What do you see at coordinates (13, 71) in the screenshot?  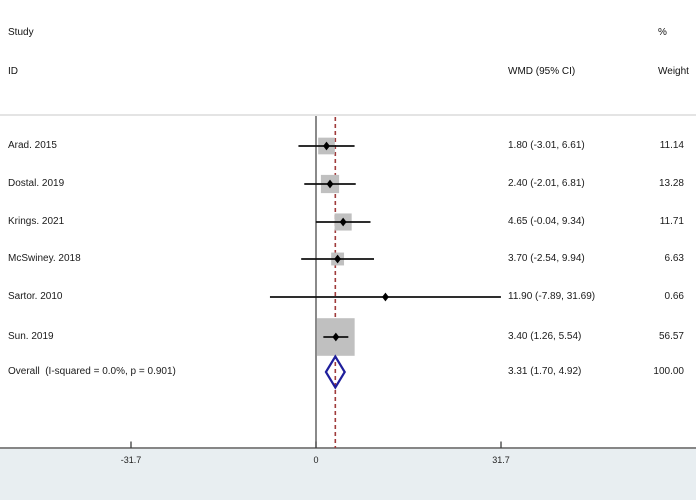 I see `column-header-id: ID` at bounding box center [13, 71].